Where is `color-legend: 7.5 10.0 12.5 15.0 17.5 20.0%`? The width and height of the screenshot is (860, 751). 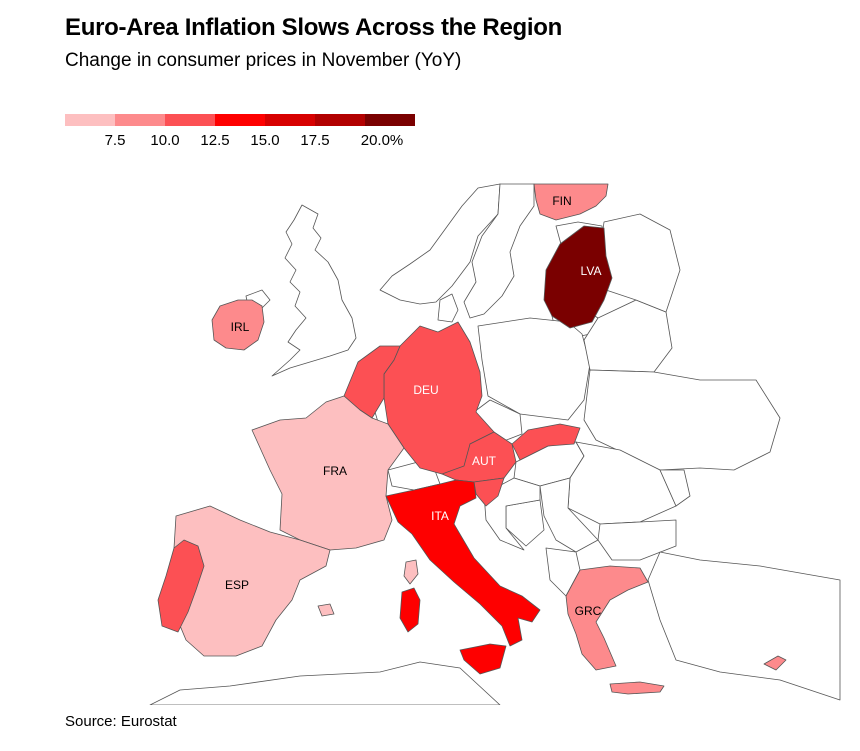 color-legend: 7.5 10.0 12.5 15.0 17.5 20.0% is located at coordinates (240, 134).